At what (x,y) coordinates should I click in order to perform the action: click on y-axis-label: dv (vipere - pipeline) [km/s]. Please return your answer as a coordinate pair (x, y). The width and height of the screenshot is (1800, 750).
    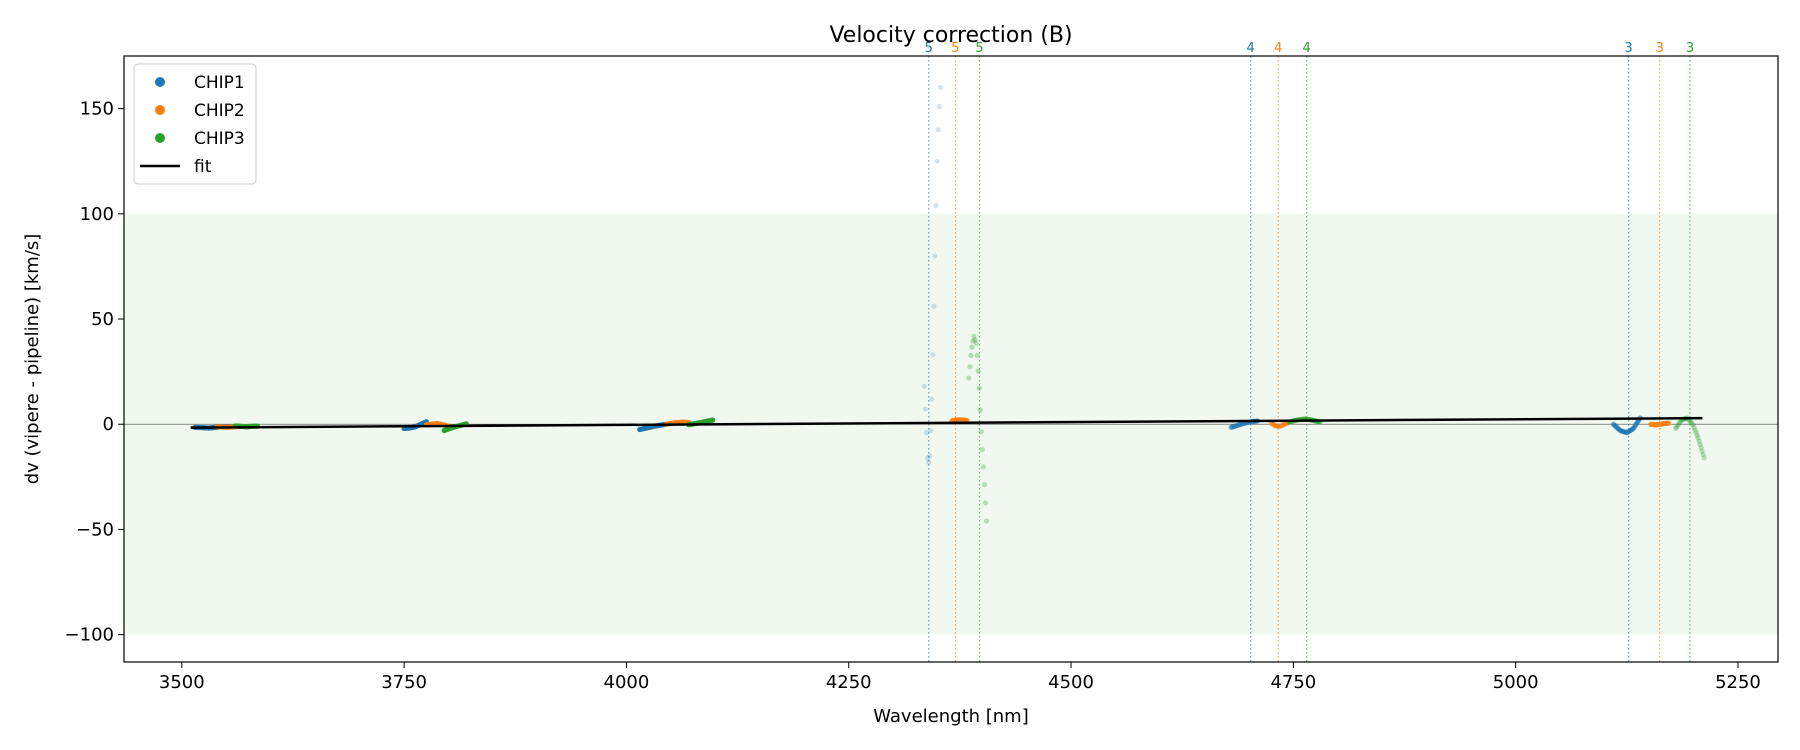
    Looking at the image, I should click on (32, 359).